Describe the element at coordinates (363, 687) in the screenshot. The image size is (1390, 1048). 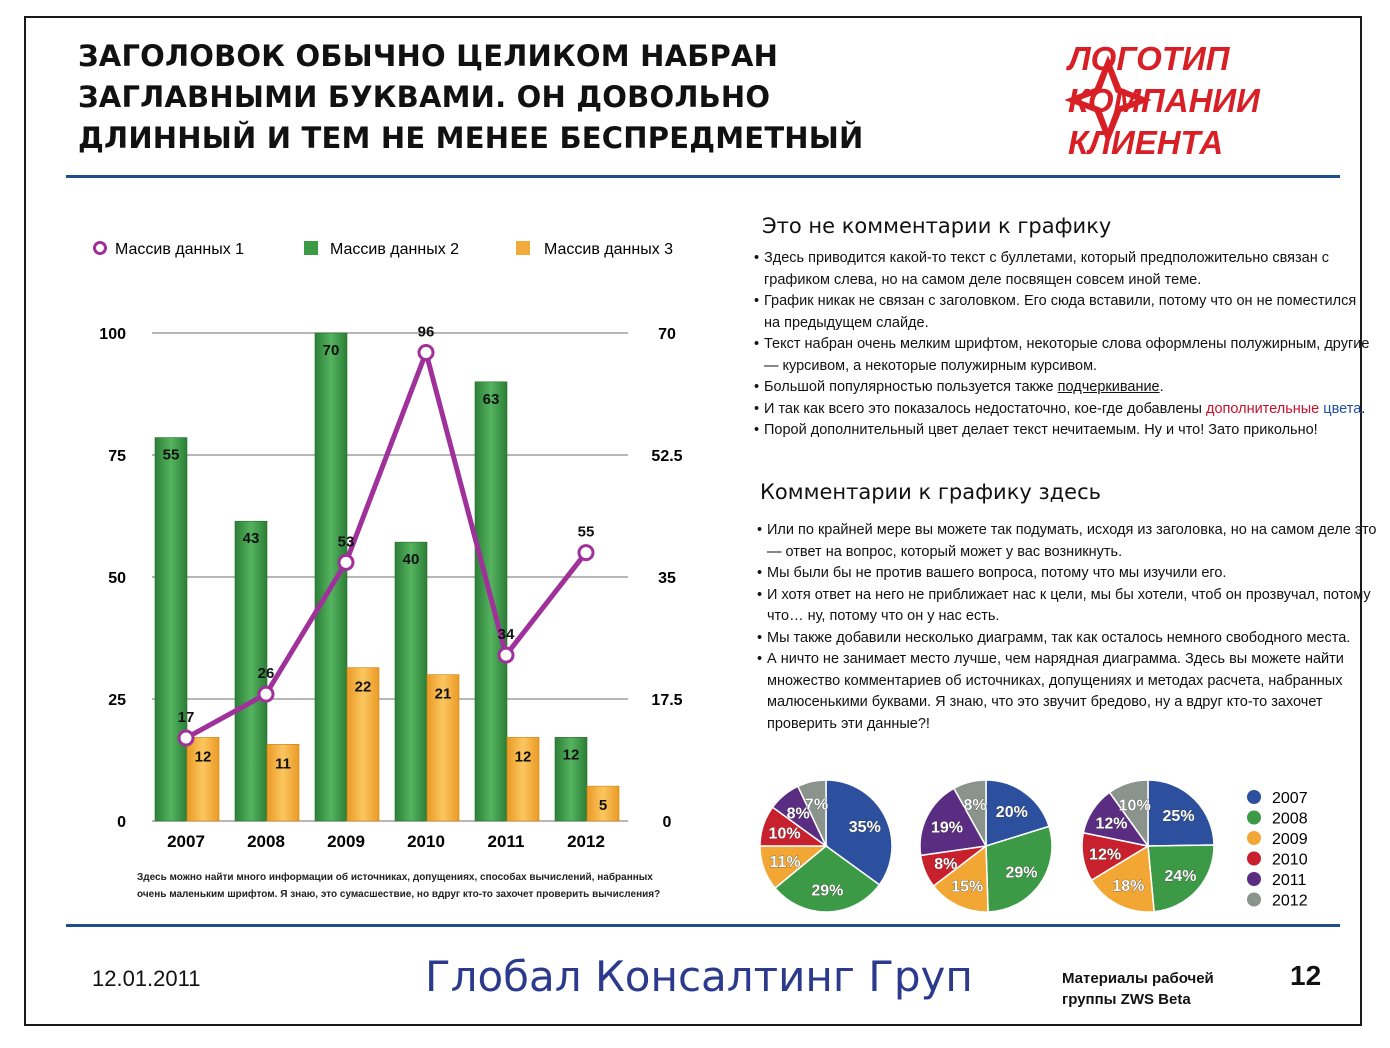
I see `bar-label-series-3: 22` at that location.